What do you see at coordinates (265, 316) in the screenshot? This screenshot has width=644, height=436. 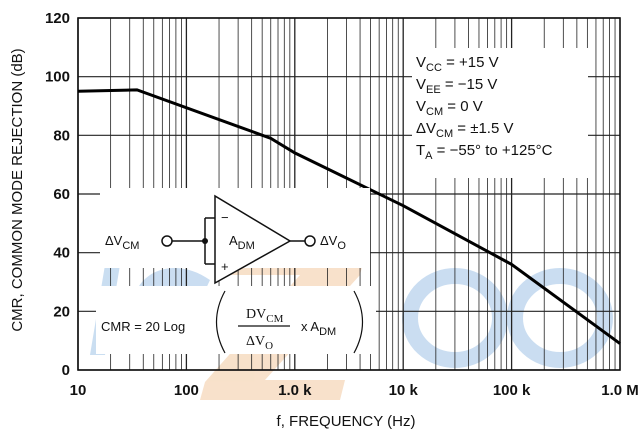 I see `formula-numerator: DVCM` at bounding box center [265, 316].